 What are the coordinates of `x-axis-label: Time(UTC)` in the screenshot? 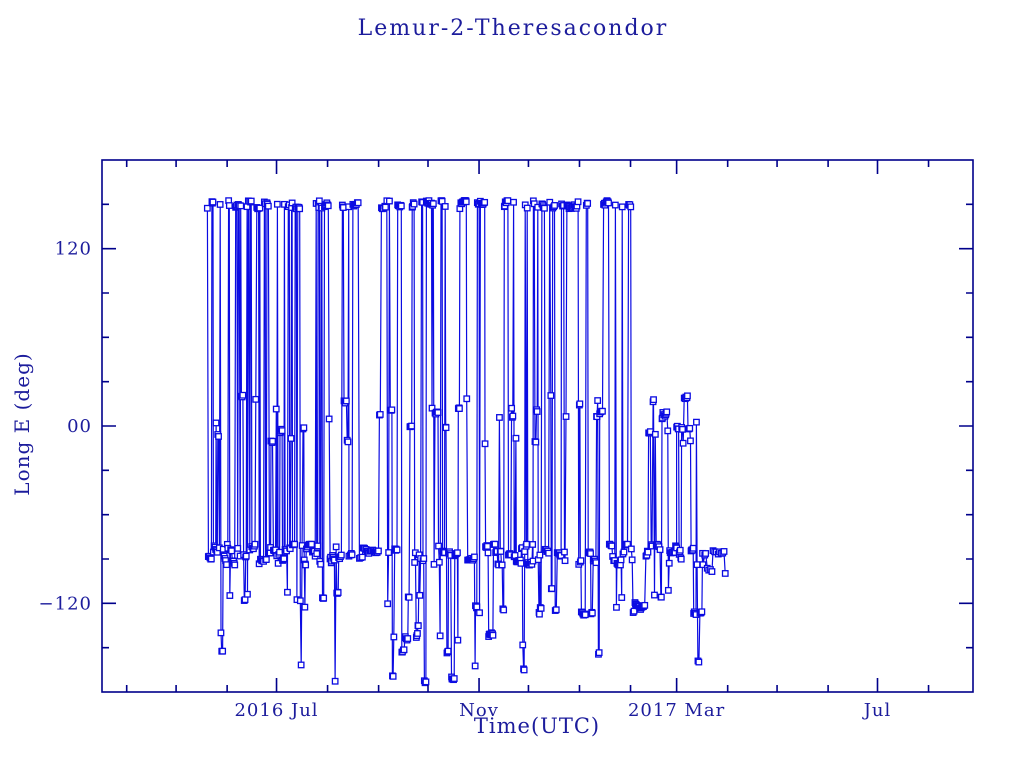 It's located at (537, 726).